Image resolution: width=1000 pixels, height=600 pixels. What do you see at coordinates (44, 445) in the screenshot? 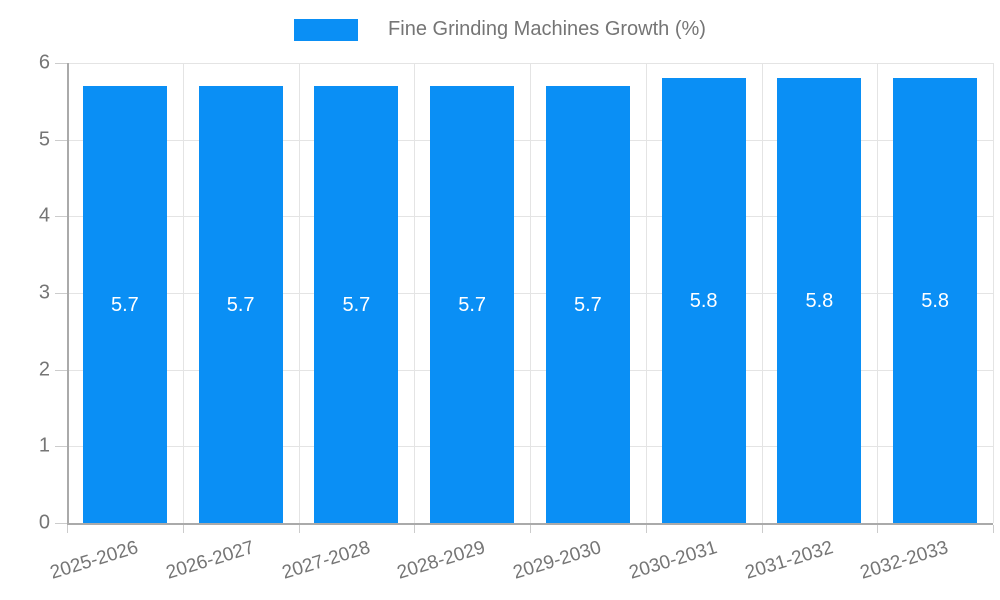
I see `y-axis-label: 1` at bounding box center [44, 445].